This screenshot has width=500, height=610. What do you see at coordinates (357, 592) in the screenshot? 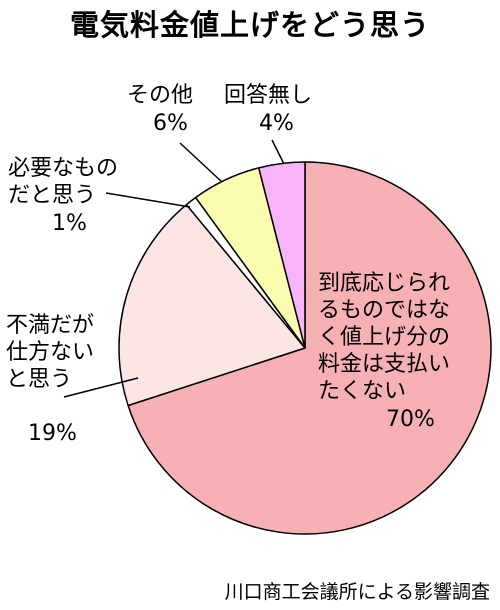
I see `source-note: 川口商工会議所による影響調査` at bounding box center [357, 592].